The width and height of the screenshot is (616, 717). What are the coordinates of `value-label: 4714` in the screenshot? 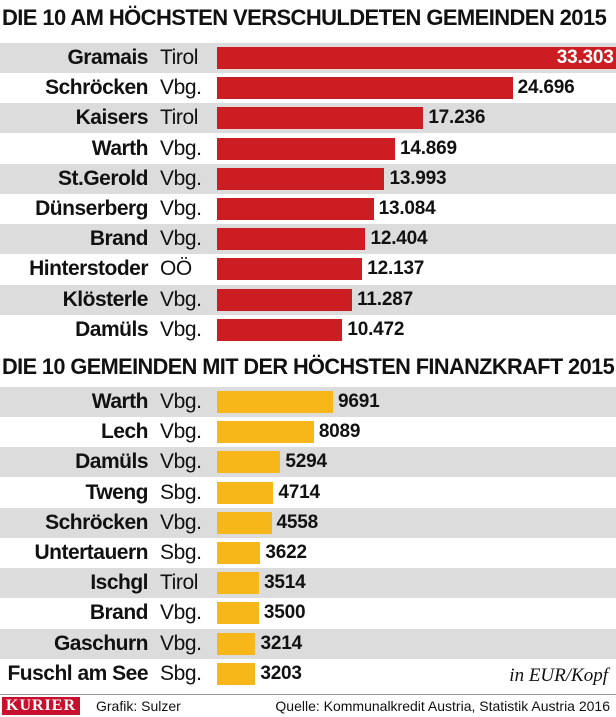 It's located at (299, 492).